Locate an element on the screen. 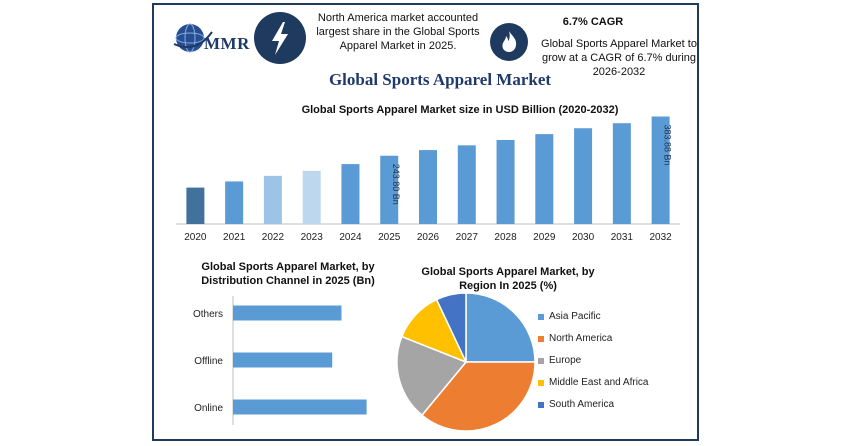 This screenshot has height=446, width=853. hbar-offline is located at coordinates (283, 360).